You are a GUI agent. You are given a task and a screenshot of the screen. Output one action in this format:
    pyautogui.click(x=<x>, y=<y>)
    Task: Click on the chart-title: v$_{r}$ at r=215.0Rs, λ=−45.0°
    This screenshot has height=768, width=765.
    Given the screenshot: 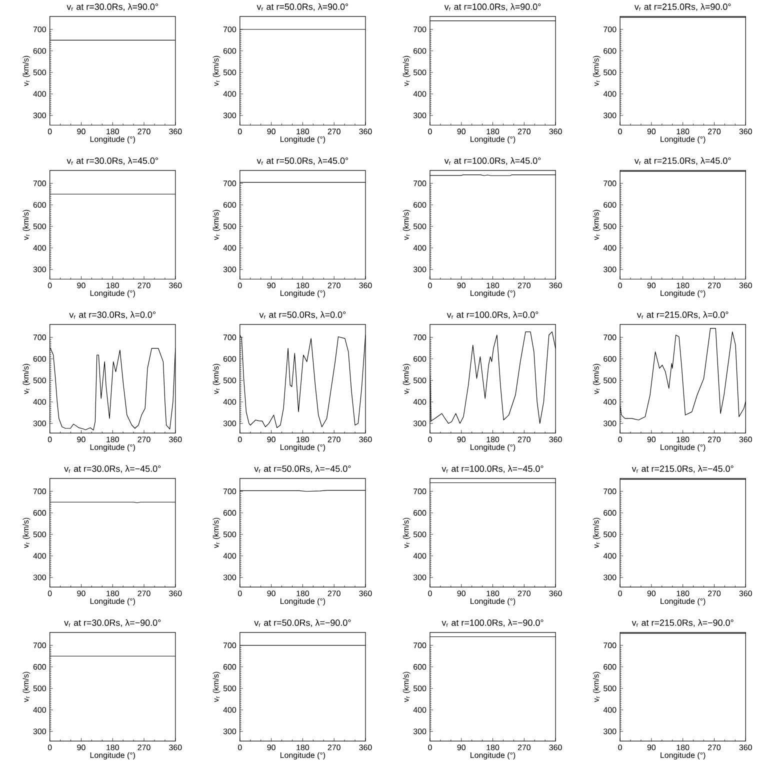 What is the action you would take?
    pyautogui.click(x=683, y=469)
    